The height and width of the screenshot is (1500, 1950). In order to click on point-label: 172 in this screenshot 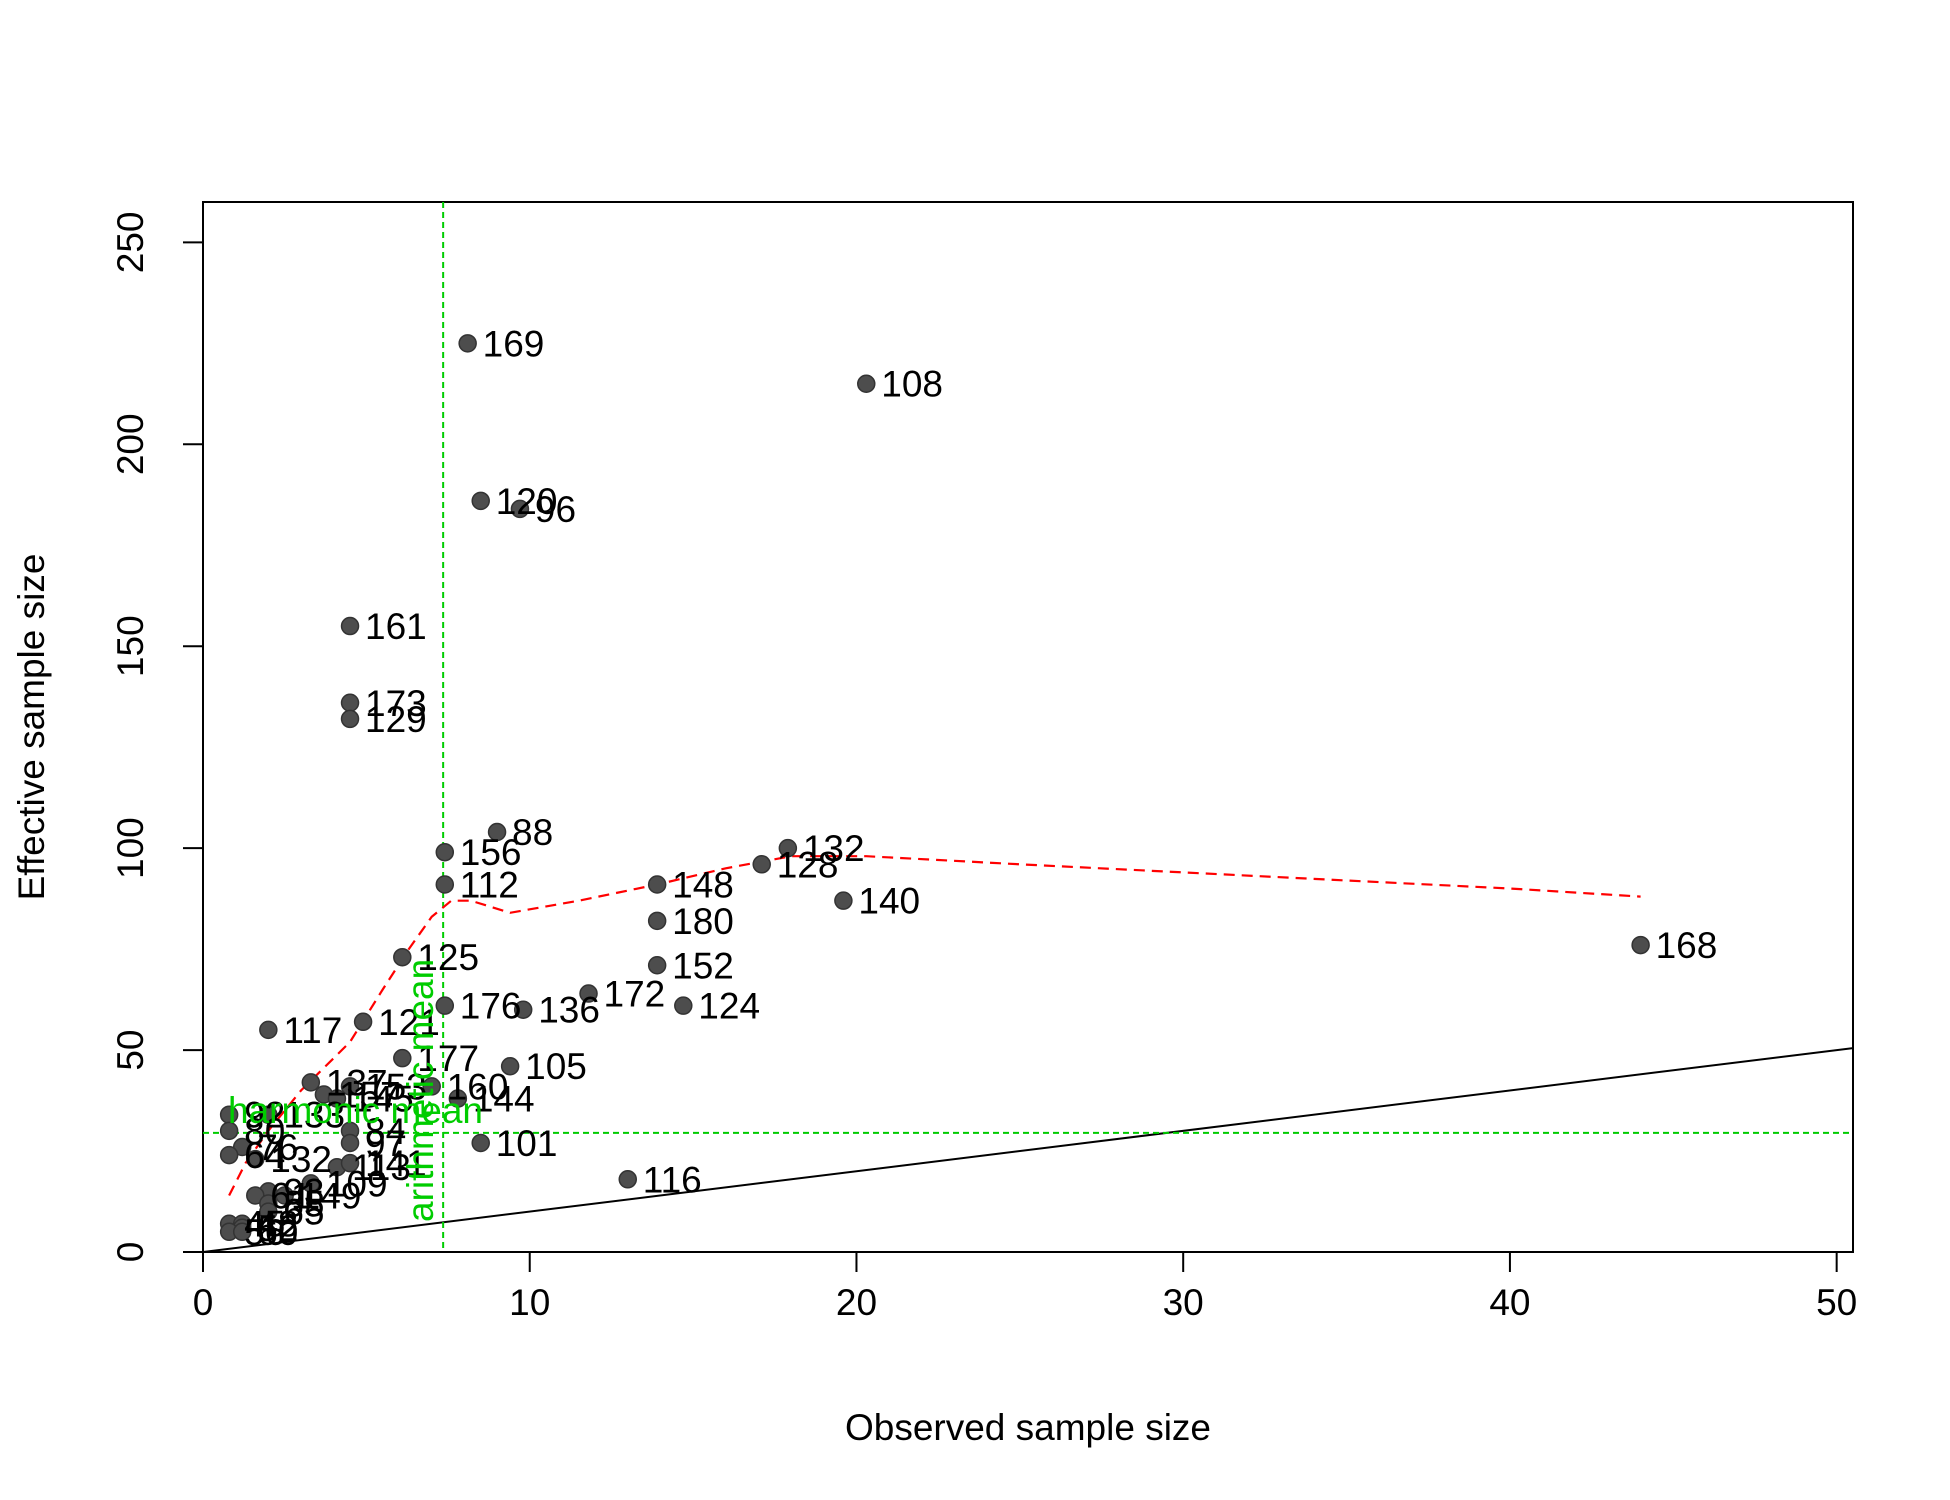, I will do `click(635, 994)`.